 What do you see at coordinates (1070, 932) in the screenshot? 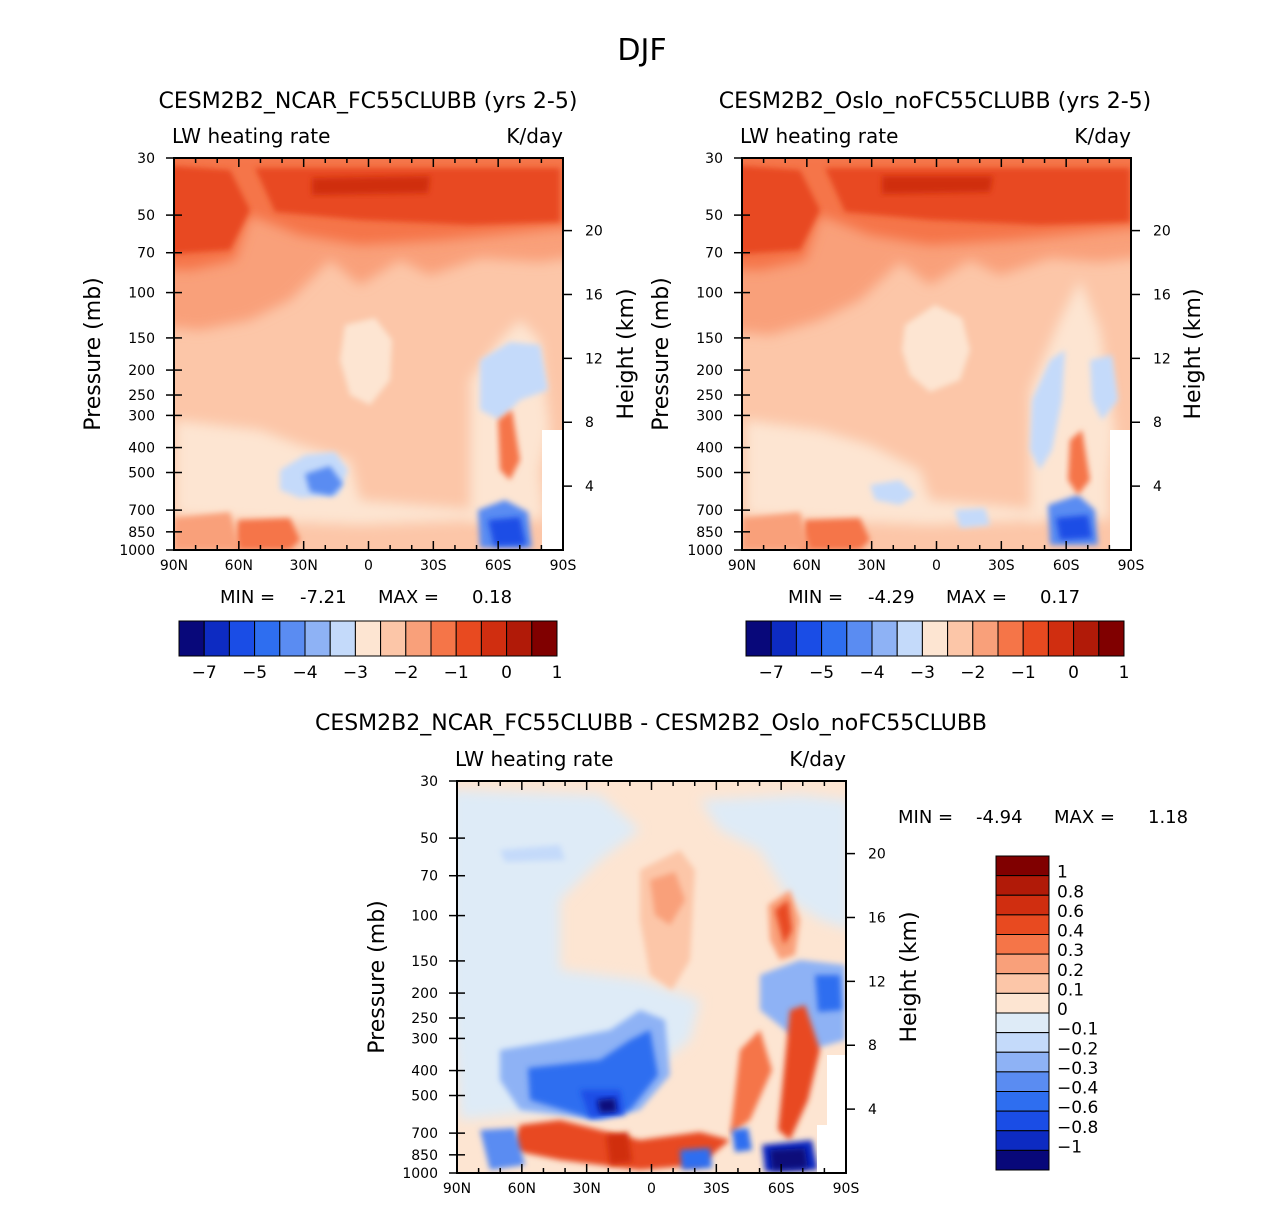
I see `colorbar-label: 0.4` at bounding box center [1070, 932].